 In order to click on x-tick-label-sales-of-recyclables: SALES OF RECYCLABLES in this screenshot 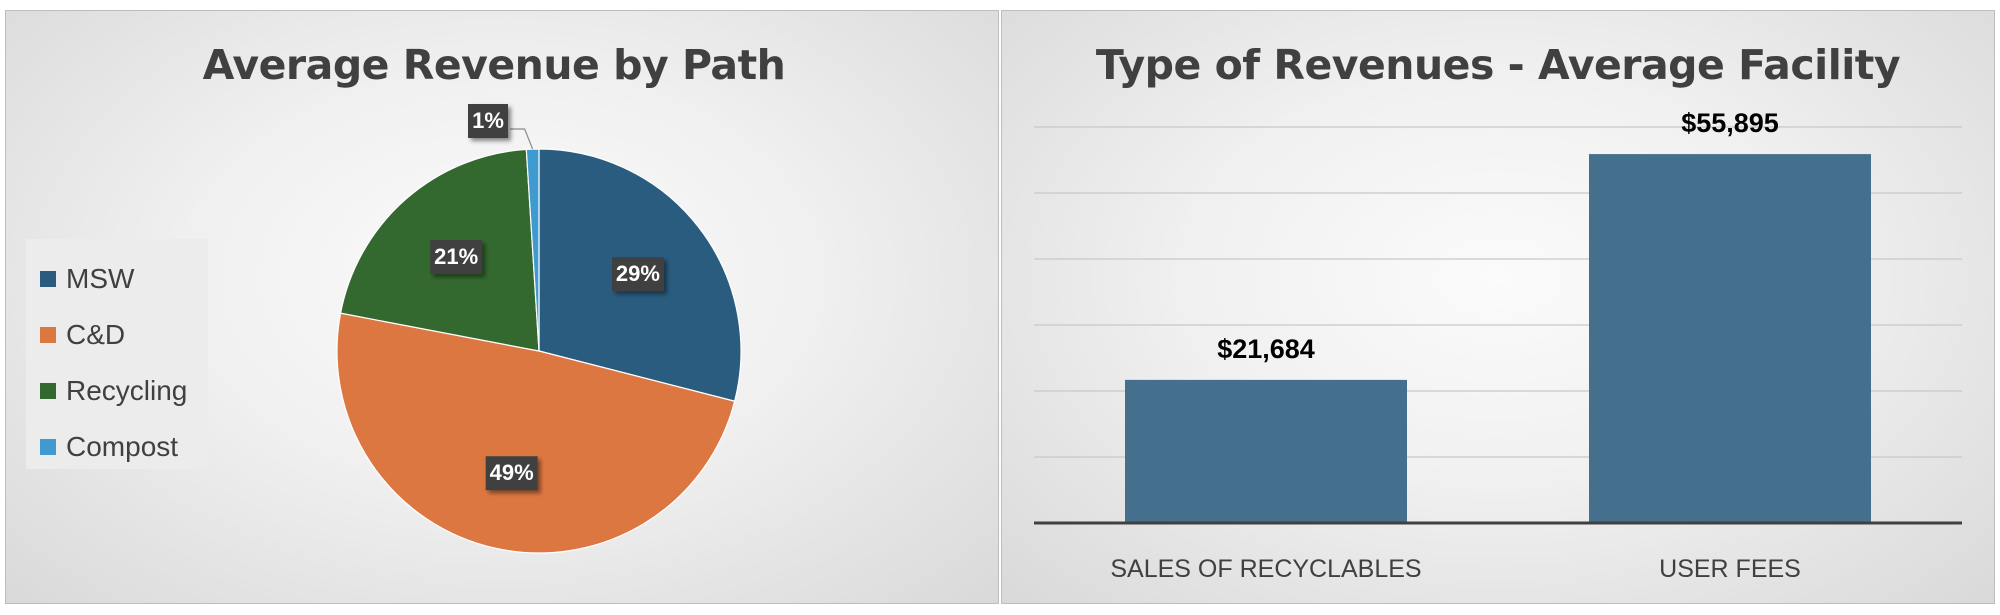, I will do `click(1265, 569)`.